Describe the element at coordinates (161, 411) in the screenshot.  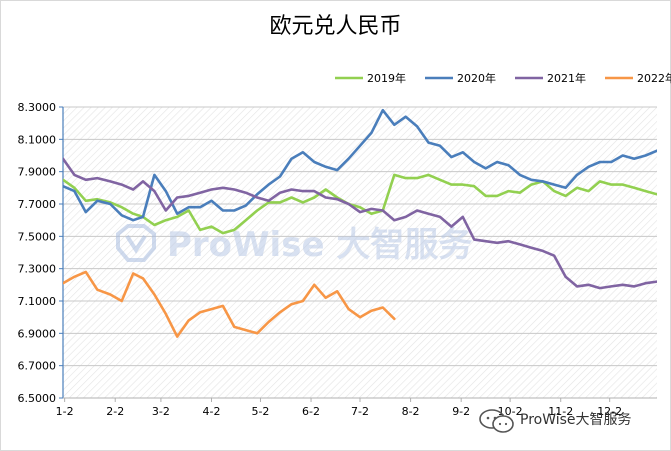
I see `x-tick-label: 3-2` at that location.